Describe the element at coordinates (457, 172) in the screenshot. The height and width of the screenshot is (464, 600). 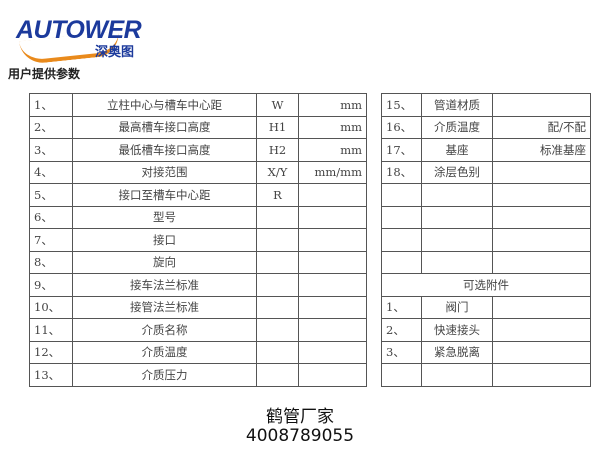
I see `table-cell: 涂层色别` at that location.